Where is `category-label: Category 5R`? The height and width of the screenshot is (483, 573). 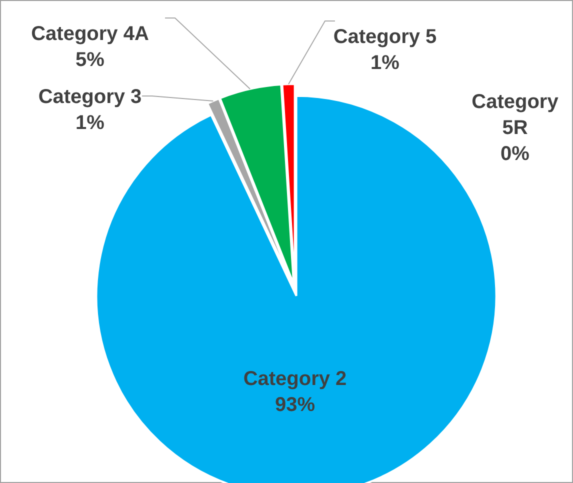 category-label: Category 5R is located at coordinates (515, 115).